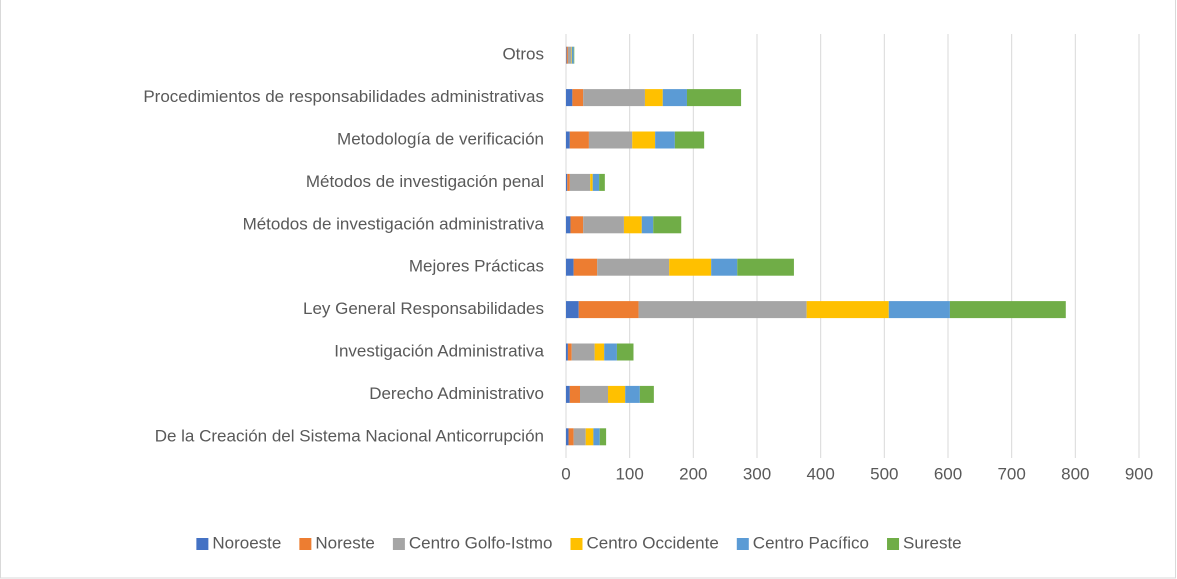 The height and width of the screenshot is (579, 1177). I want to click on legend-label: Centro Golfo-Istmo, so click(481, 542).